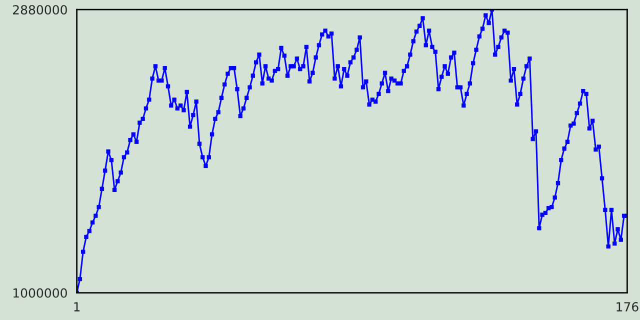  Describe the element at coordinates (627, 307) in the screenshot. I see `x-tick-label: 176` at that location.